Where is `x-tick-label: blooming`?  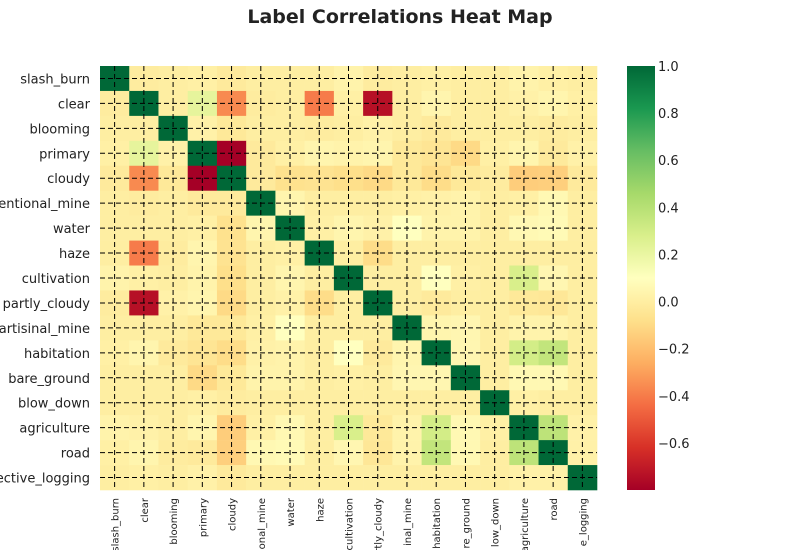
x-tick-label: blooming is located at coordinates (174, 521).